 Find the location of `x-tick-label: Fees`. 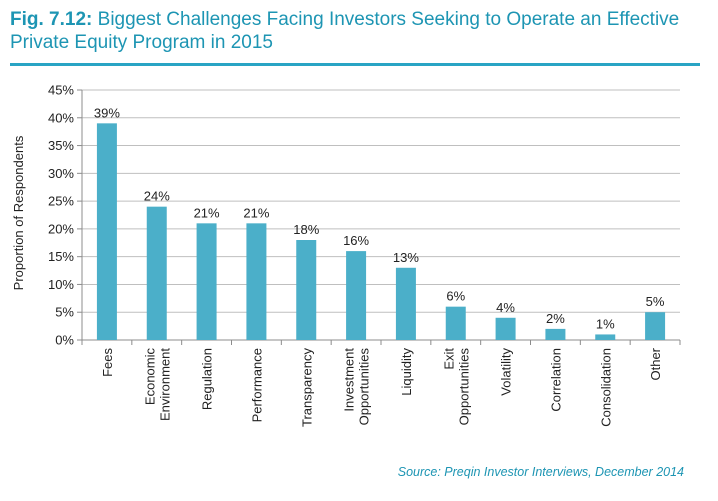

x-tick-label: Fees is located at coordinates (107, 362).